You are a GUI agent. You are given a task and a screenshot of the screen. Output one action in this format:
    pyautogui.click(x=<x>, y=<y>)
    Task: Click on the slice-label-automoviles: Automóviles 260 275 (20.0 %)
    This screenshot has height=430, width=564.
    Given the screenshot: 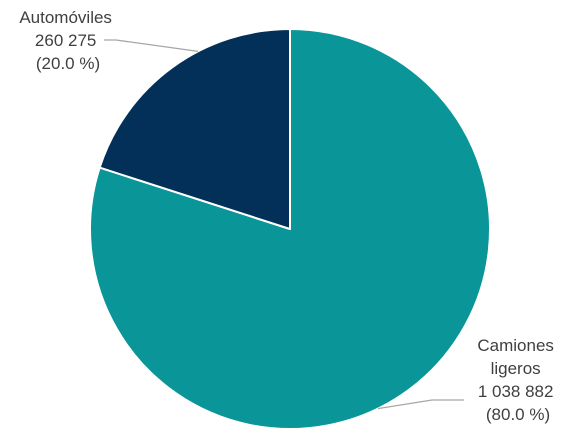 What is the action you would take?
    pyautogui.click(x=67, y=40)
    